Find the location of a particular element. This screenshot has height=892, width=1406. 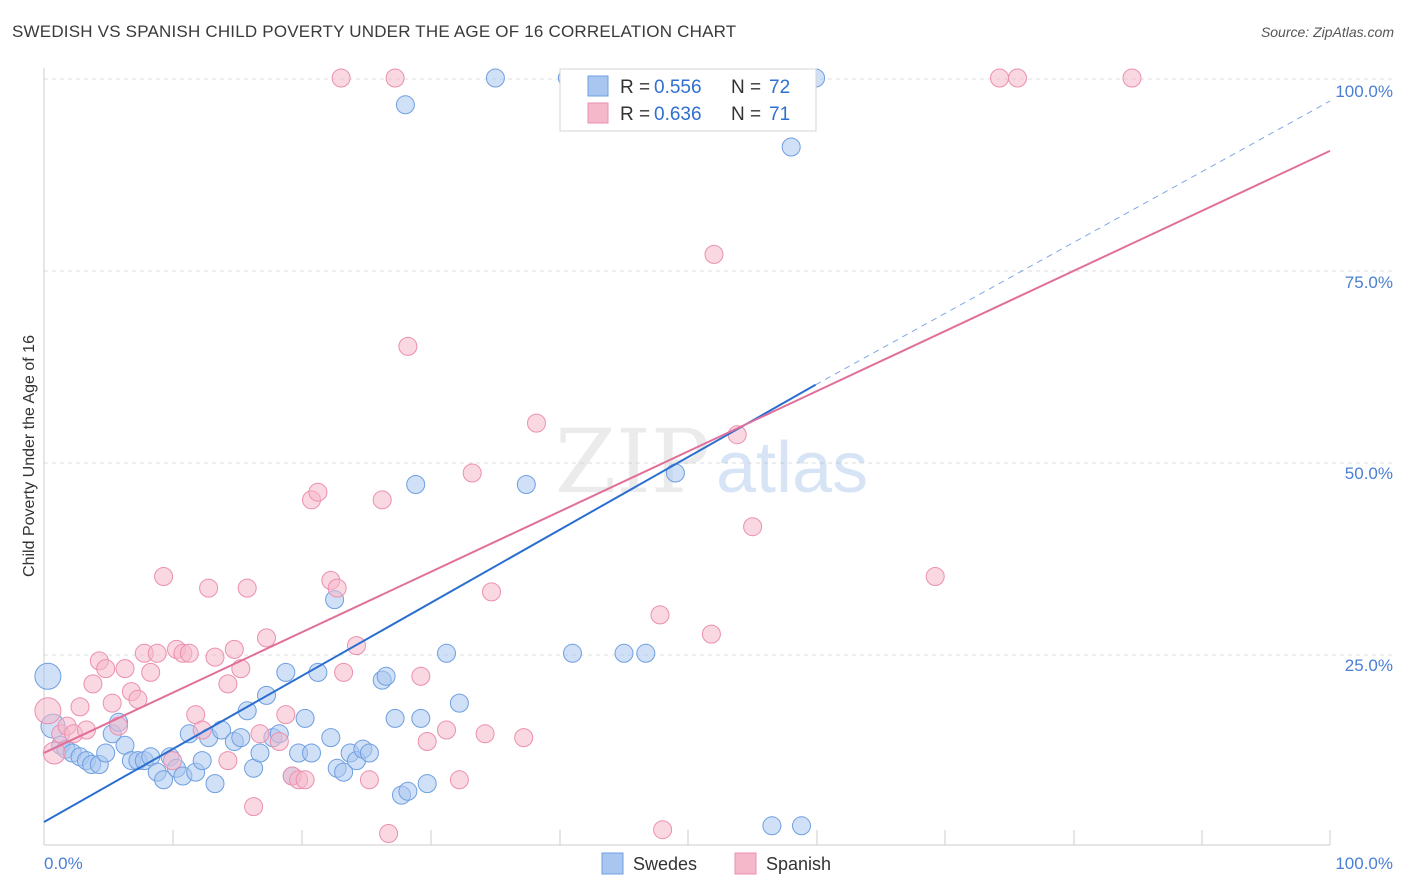

legend-n-label-spanish: N = is located at coordinates (746, 114).